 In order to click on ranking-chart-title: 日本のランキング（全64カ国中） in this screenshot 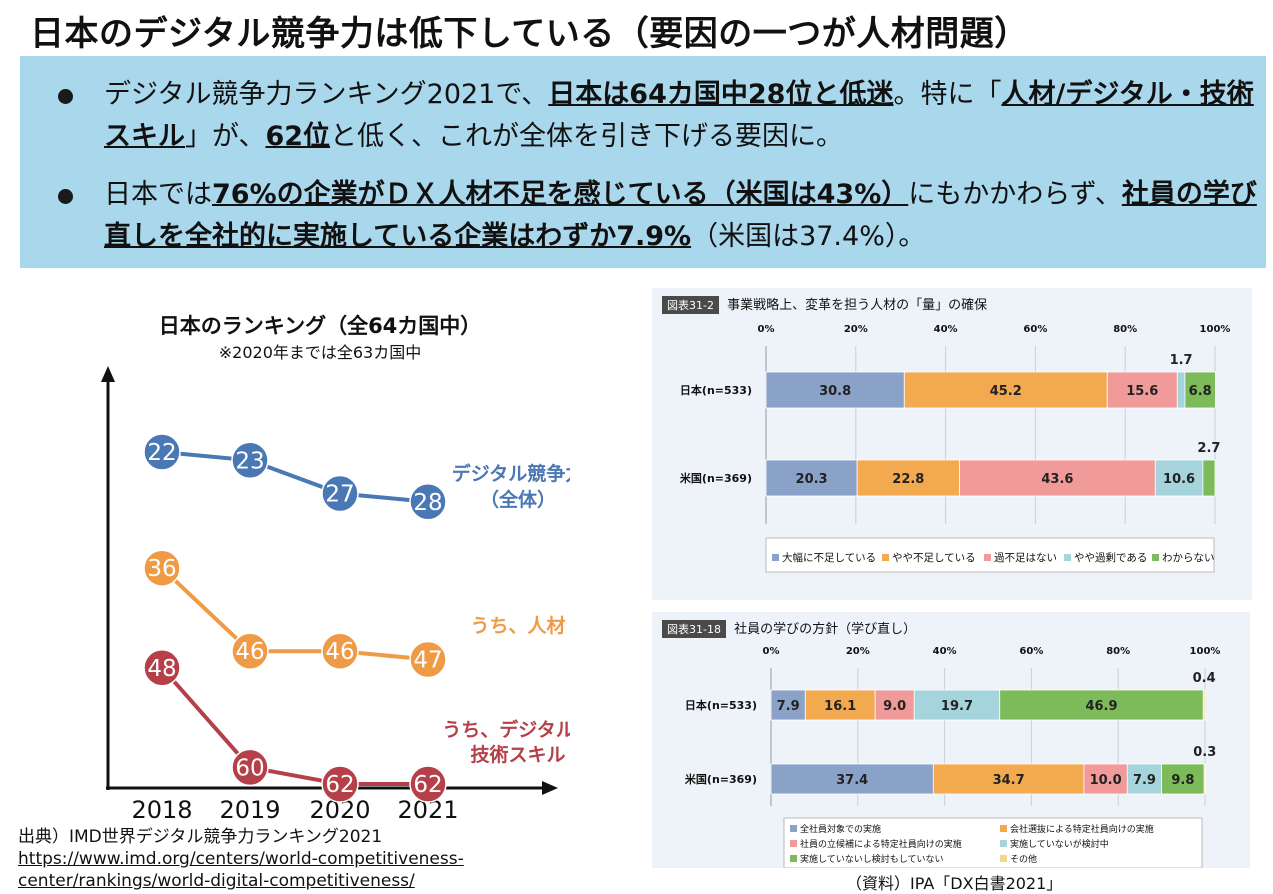, I will do `click(320, 326)`.